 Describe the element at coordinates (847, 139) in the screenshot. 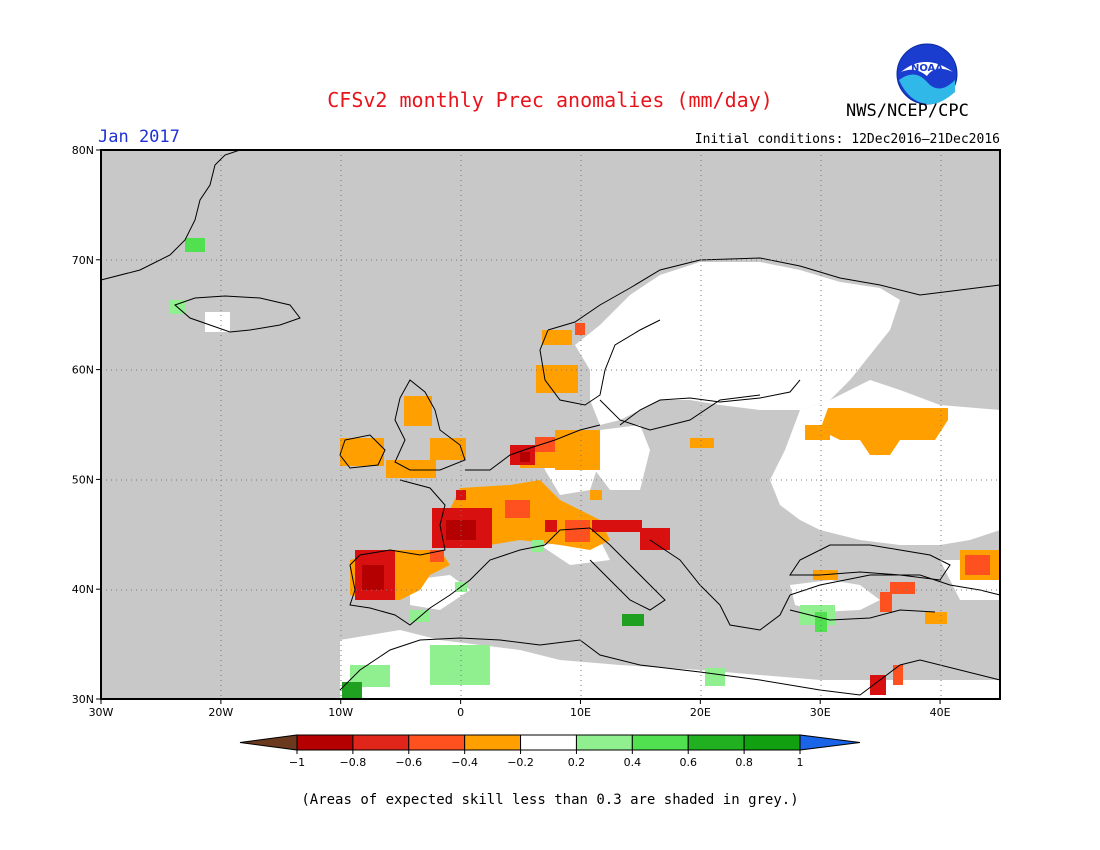

I see `initial-conditions: Initial conditions: 12Dec2016–21Dec2016` at that location.